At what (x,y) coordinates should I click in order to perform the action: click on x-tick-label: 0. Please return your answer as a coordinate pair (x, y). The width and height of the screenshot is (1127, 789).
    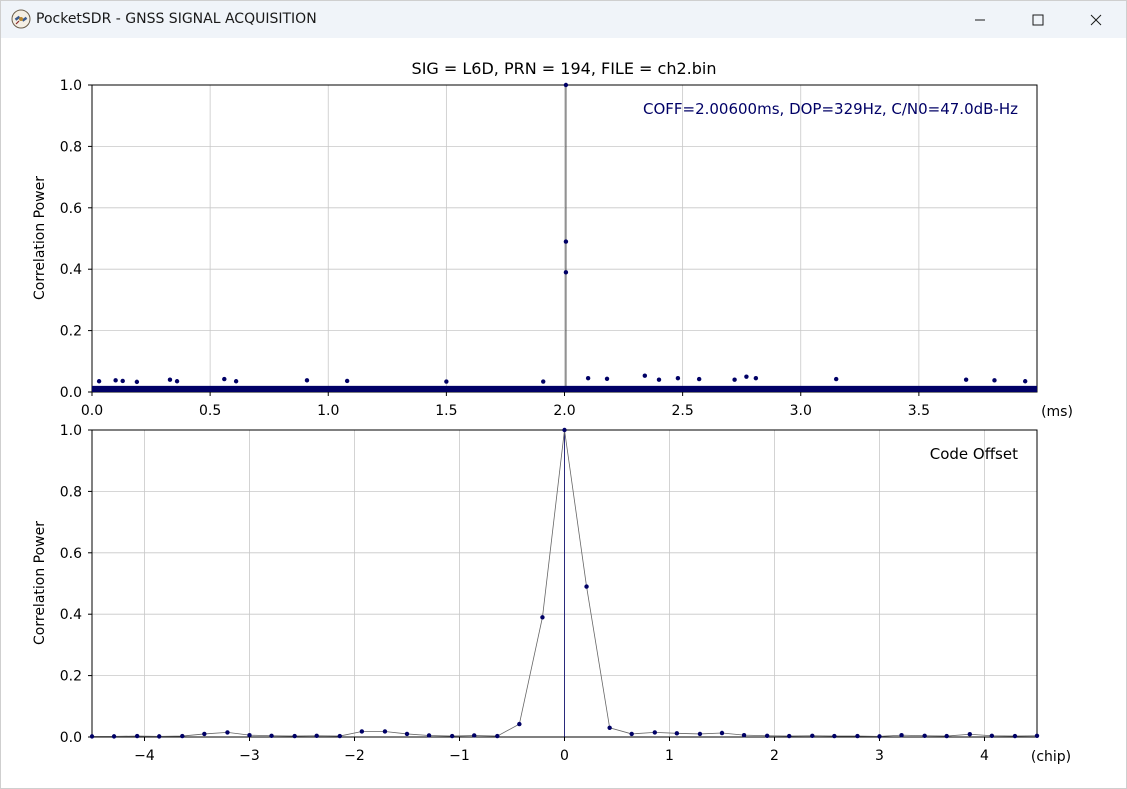
    Looking at the image, I should click on (564, 756).